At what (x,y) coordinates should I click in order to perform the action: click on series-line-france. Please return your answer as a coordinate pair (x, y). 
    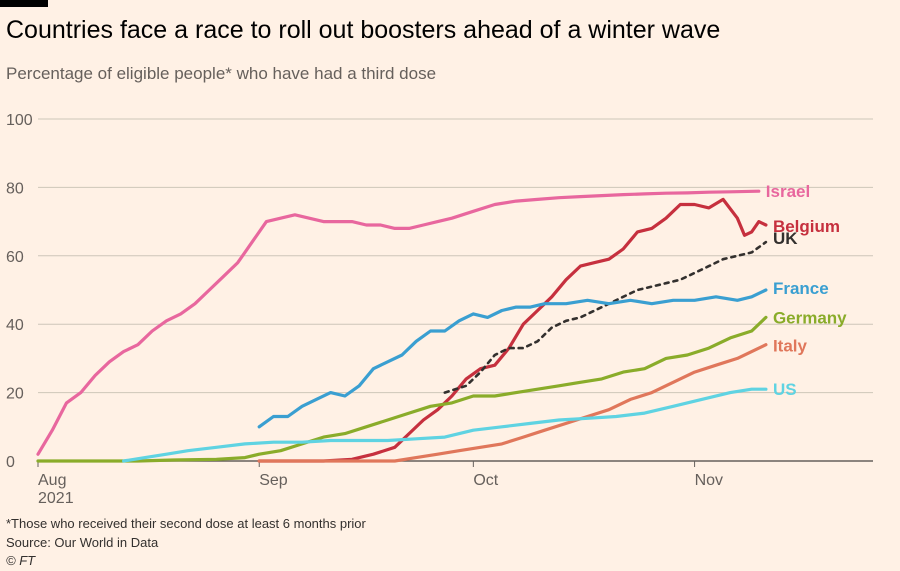
    Looking at the image, I should click on (512, 358).